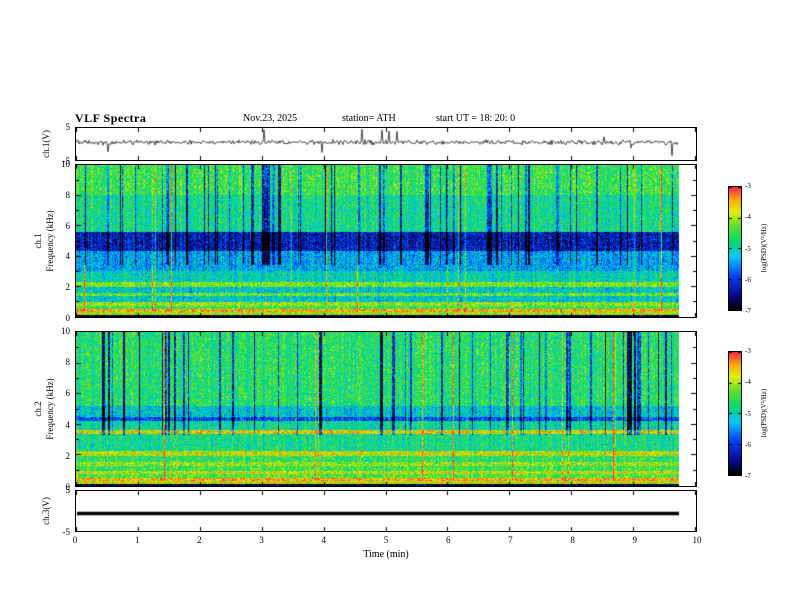 The image size is (792, 612). Describe the element at coordinates (476, 118) in the screenshot. I see `start-ut-label: start UT = 18: 20: 0` at that location.